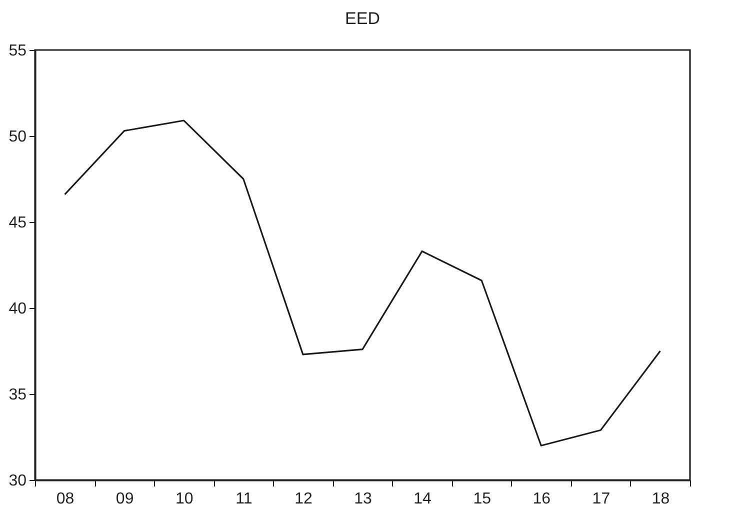  What do you see at coordinates (17, 137) in the screenshot?
I see `y-tick-label: 50` at bounding box center [17, 137].